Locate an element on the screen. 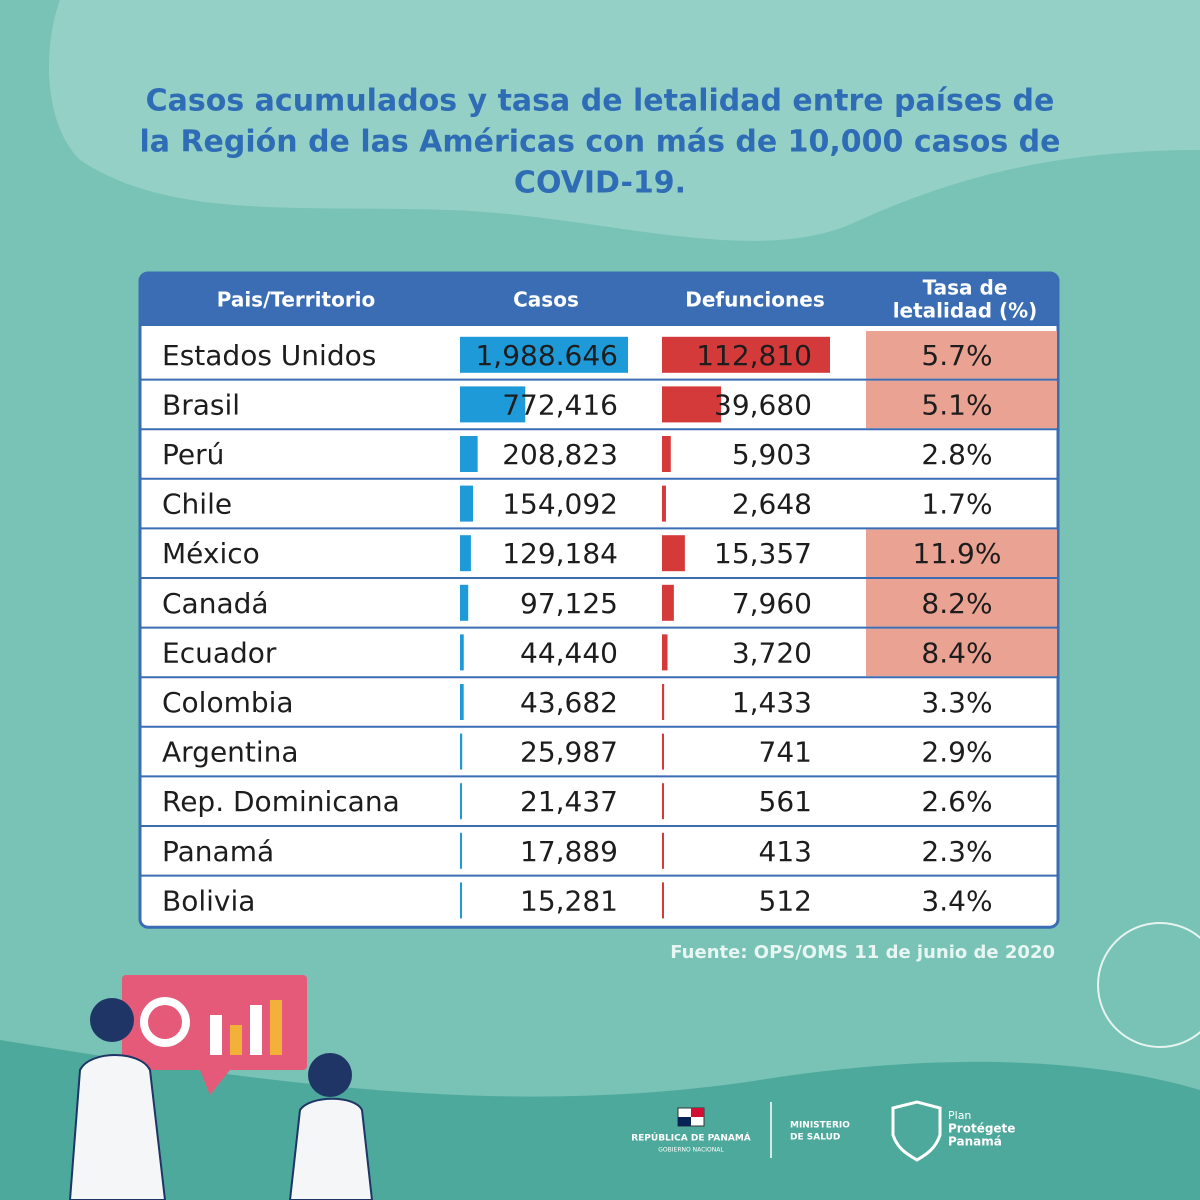  country: Chile is located at coordinates (197, 504).